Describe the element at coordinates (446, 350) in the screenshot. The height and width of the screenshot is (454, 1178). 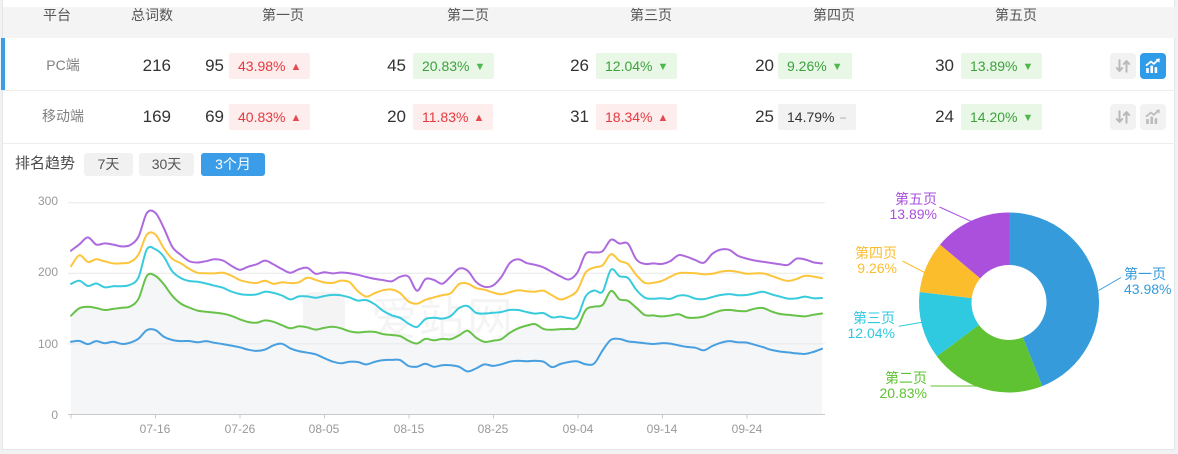
I see `trend-line-第一页` at that location.